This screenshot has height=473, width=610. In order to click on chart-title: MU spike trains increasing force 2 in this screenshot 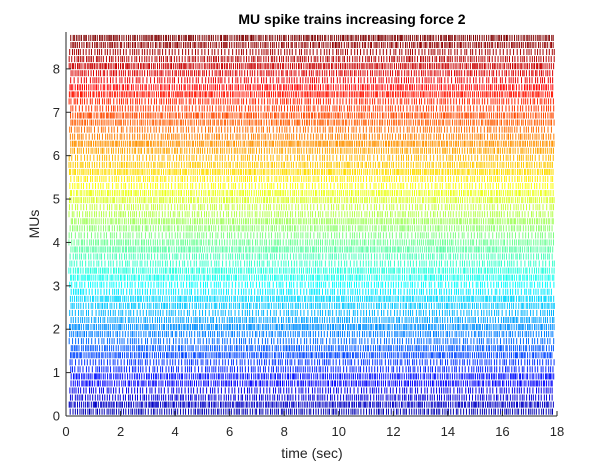, I will do `click(351, 19)`.